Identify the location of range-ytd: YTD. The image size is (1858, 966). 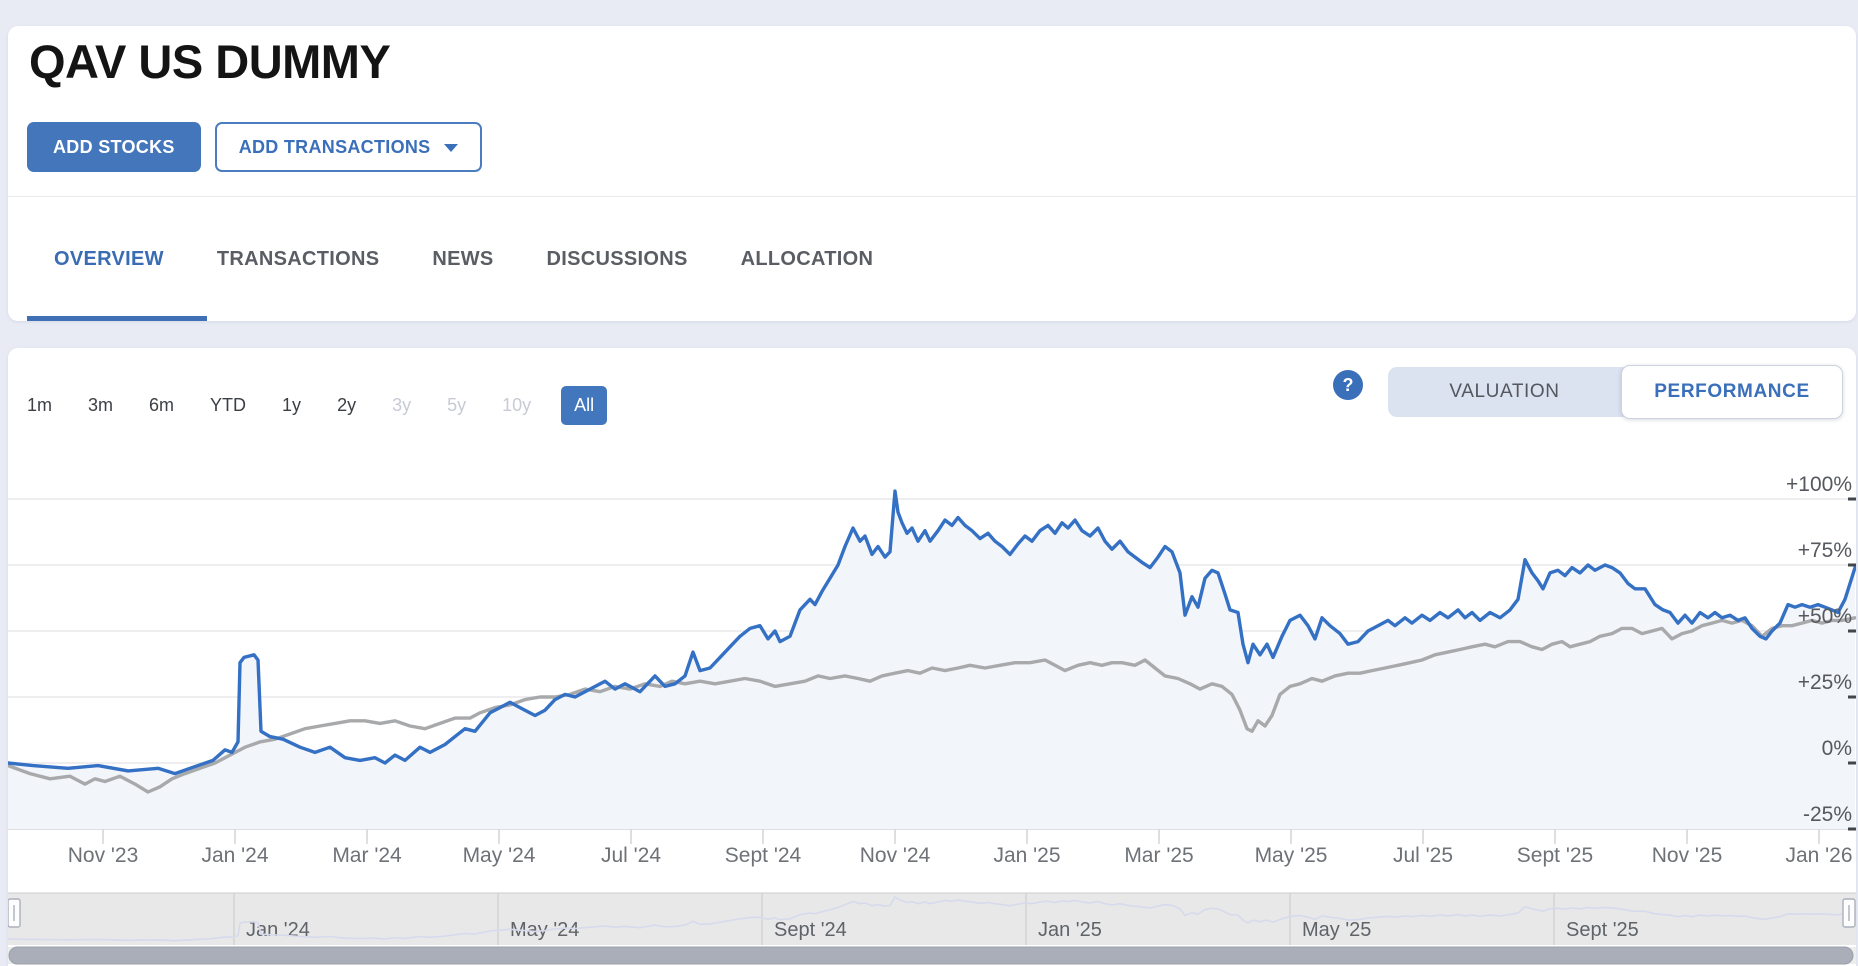
(228, 404).